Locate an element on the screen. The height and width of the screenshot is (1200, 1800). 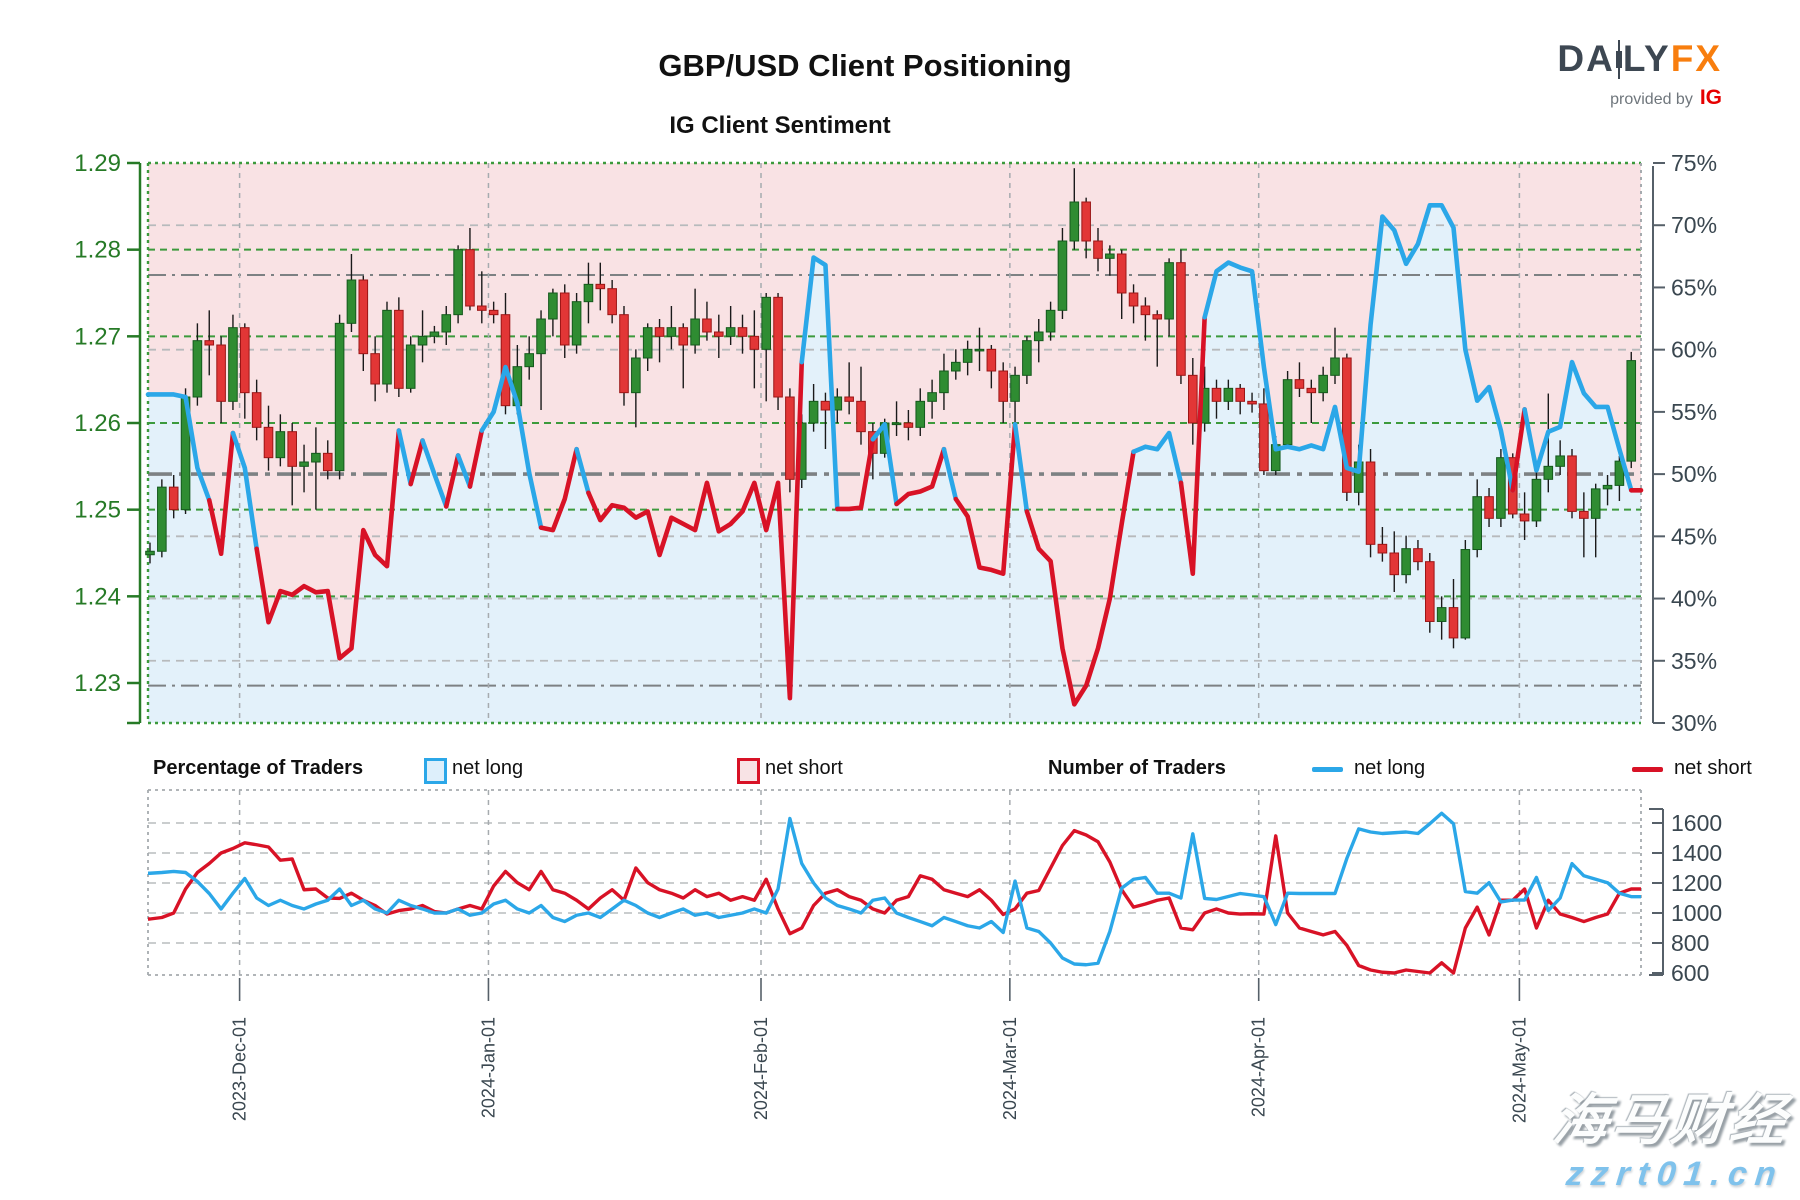
legend-net-long-swatch is located at coordinates (435, 771).